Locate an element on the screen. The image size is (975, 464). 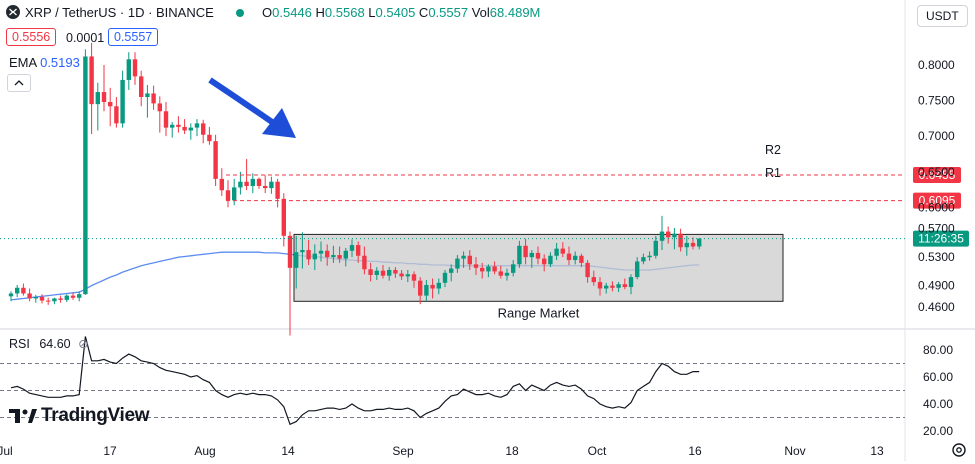
buy-button: 0.5557 is located at coordinates (133, 37).